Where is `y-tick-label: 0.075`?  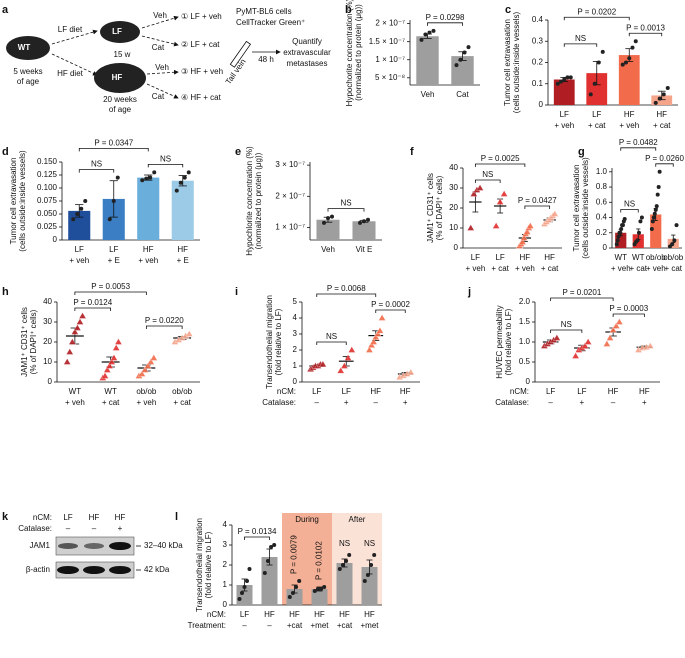 y-tick-label: 0.075 is located at coordinates (47, 200).